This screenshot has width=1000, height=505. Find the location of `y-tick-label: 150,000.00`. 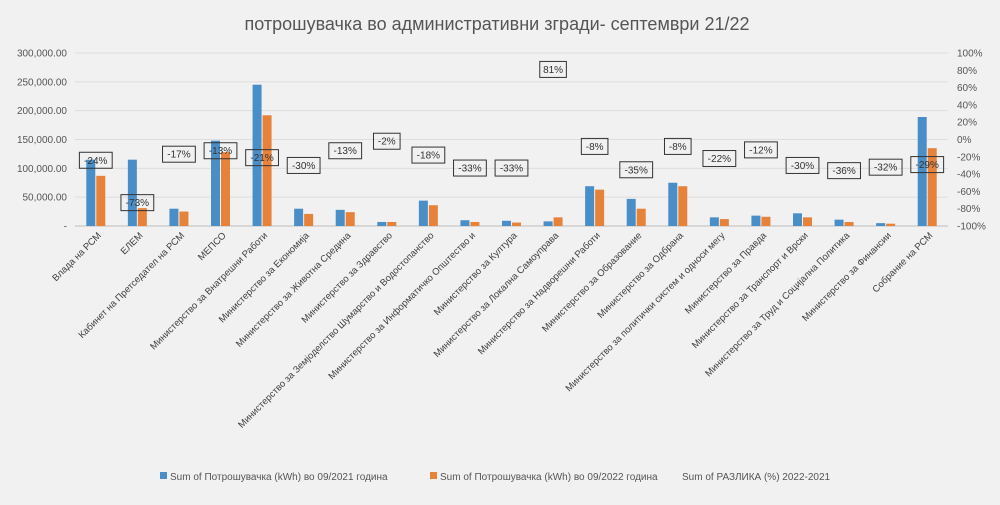

y-tick-label: 150,000.00 is located at coordinates (42, 140).